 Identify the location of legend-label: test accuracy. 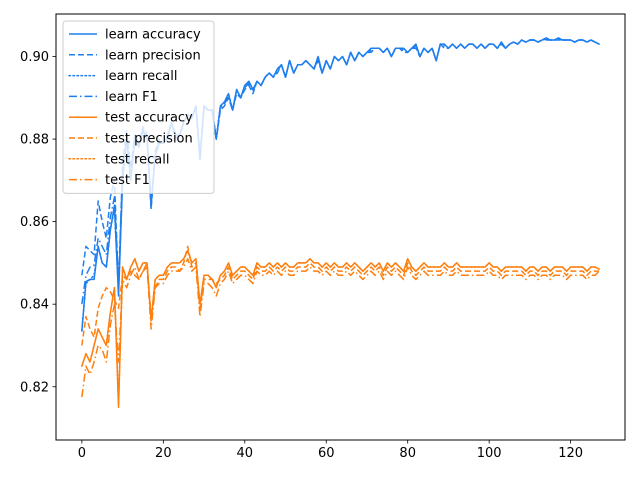
(149, 118).